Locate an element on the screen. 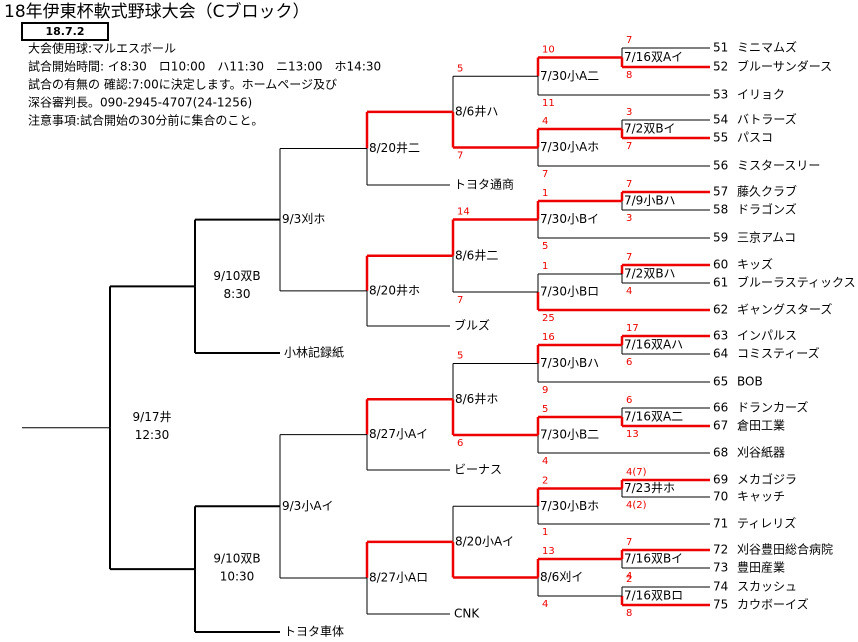 The width and height of the screenshot is (858, 642). match-label: 7/2双Bハ is located at coordinates (650, 274).